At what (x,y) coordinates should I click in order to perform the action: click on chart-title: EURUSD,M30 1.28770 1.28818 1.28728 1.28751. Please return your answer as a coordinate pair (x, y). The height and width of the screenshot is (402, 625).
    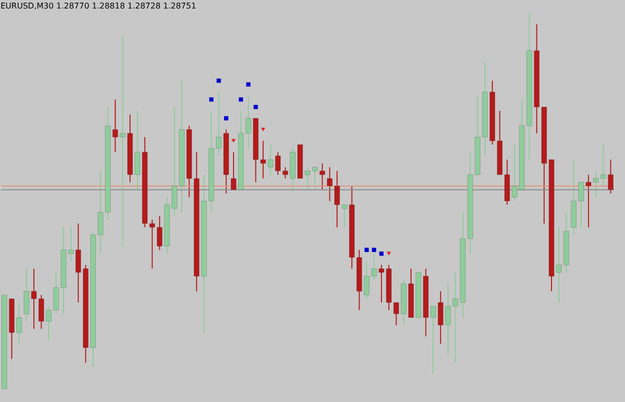
    Looking at the image, I should click on (98, 6).